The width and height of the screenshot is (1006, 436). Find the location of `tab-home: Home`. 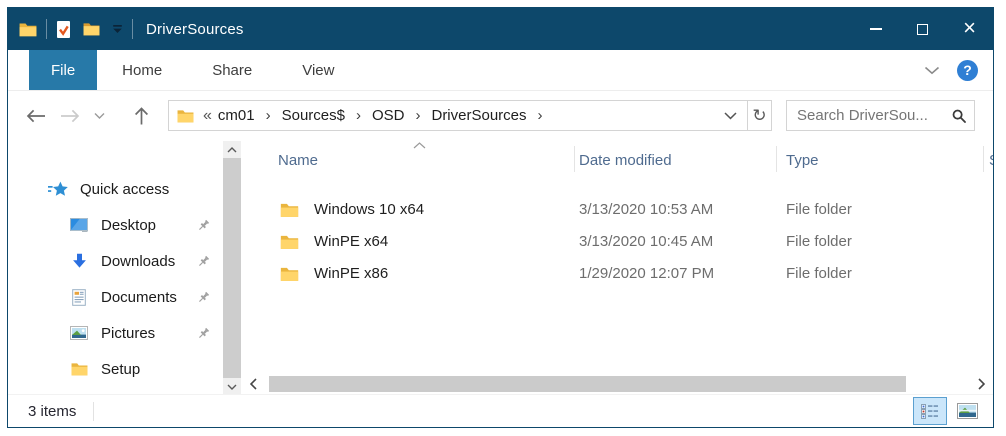

tab-home: Home is located at coordinates (142, 70).